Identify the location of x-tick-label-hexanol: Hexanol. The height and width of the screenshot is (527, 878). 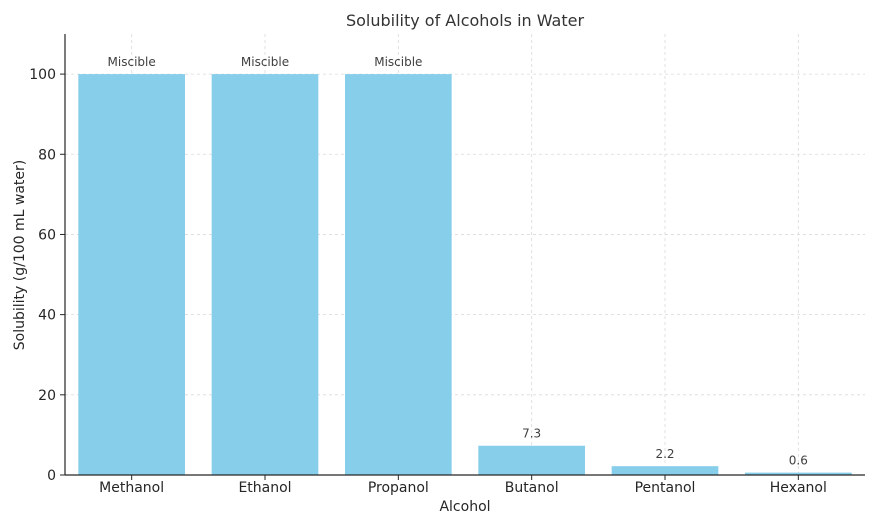
(798, 488).